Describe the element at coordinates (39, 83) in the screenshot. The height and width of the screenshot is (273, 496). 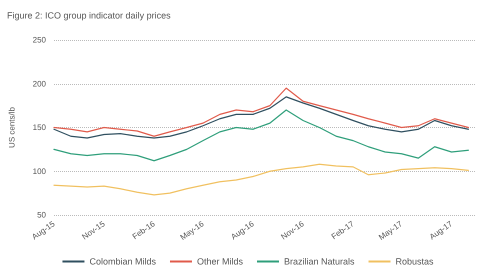
I see `y-tick-label: 200` at that location.